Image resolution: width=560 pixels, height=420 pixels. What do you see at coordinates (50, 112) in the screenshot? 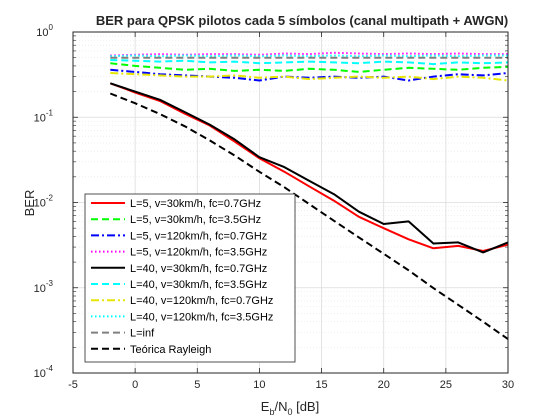
I see `y-tick-label-exponent: -1` at bounding box center [50, 112].